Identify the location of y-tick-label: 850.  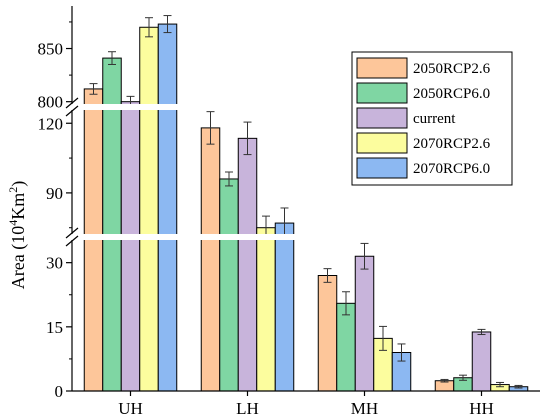
(51, 49).